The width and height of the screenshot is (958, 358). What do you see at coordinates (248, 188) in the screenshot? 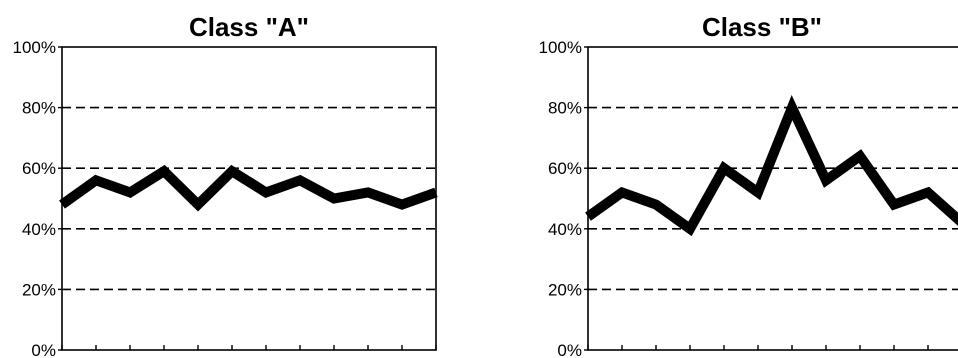
I see `series-line` at bounding box center [248, 188].